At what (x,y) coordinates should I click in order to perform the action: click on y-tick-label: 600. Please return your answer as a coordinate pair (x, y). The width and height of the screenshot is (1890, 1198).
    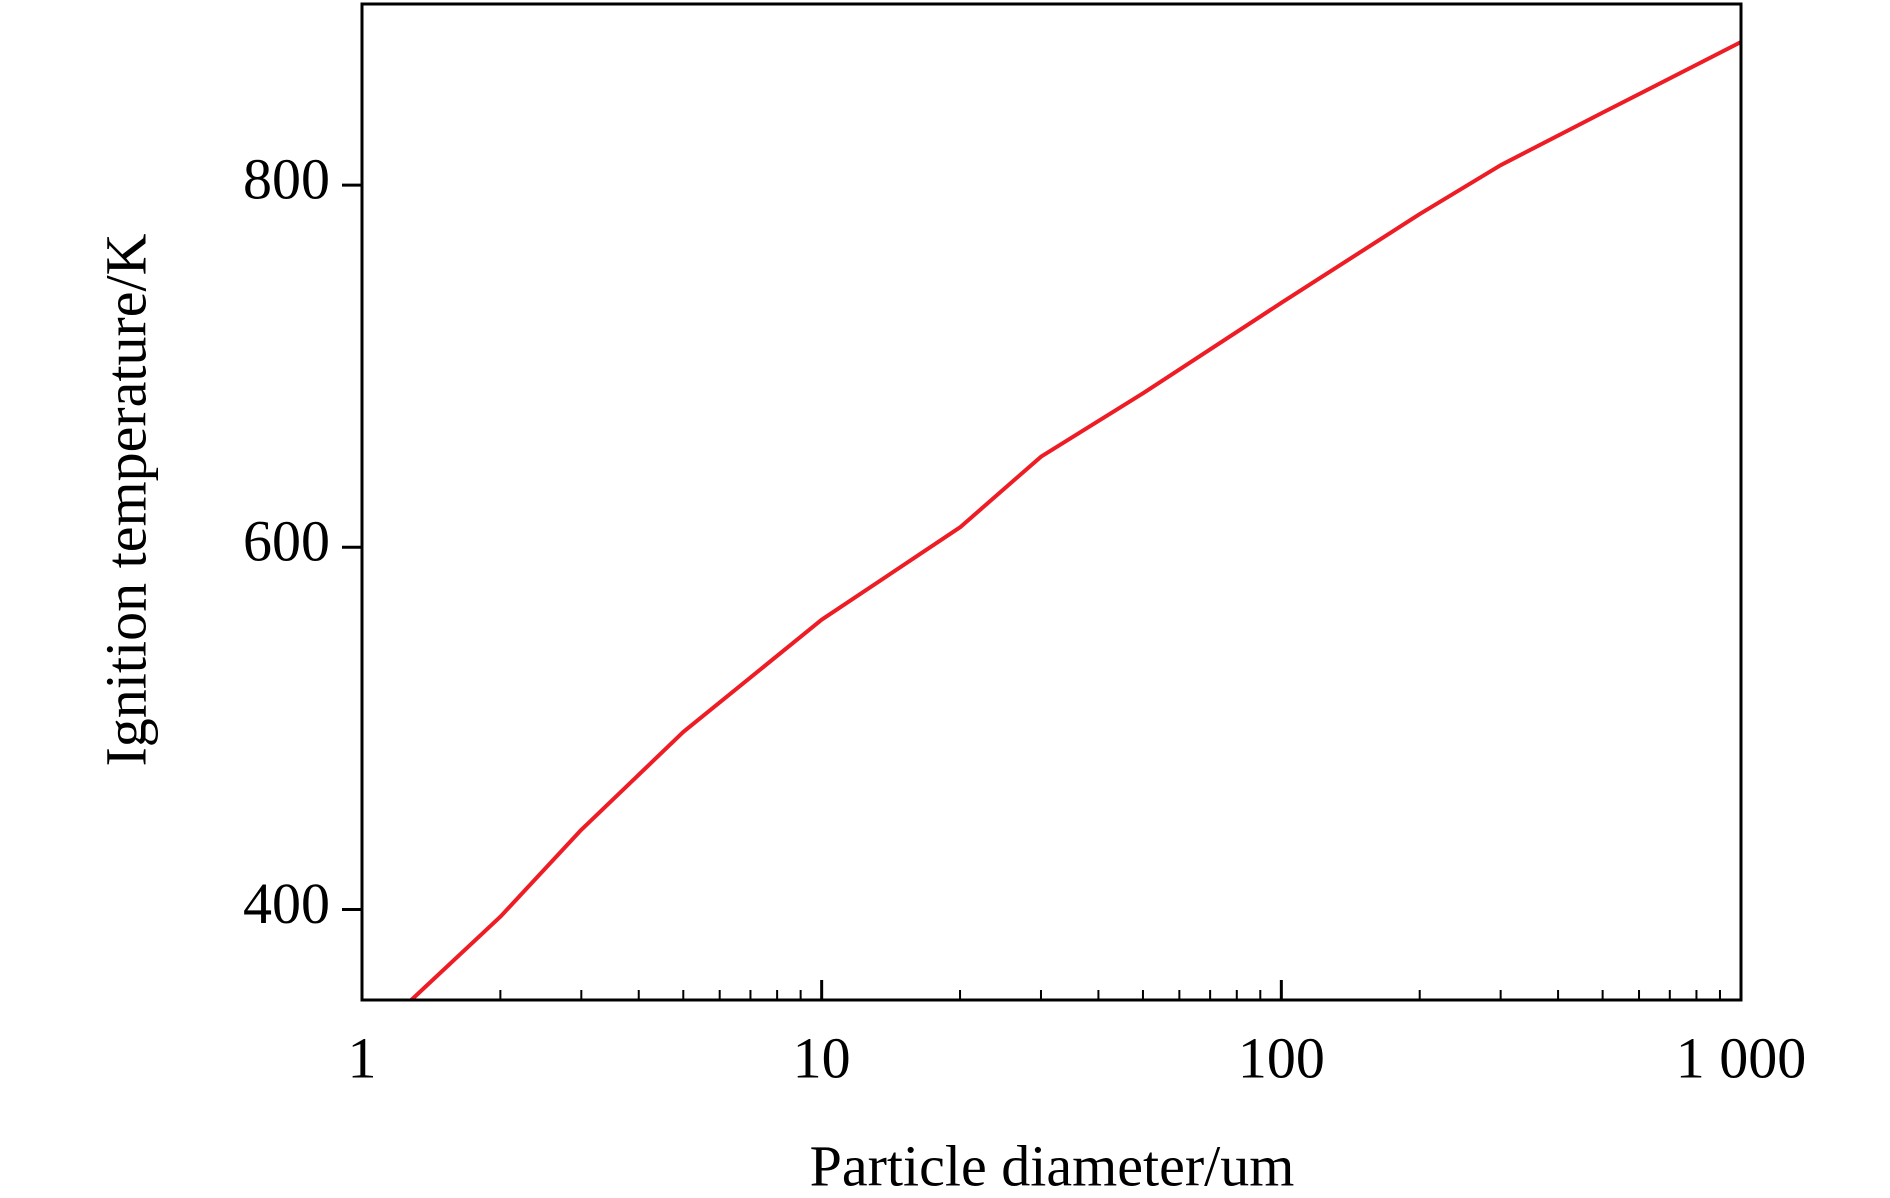
    Looking at the image, I should click on (286, 541).